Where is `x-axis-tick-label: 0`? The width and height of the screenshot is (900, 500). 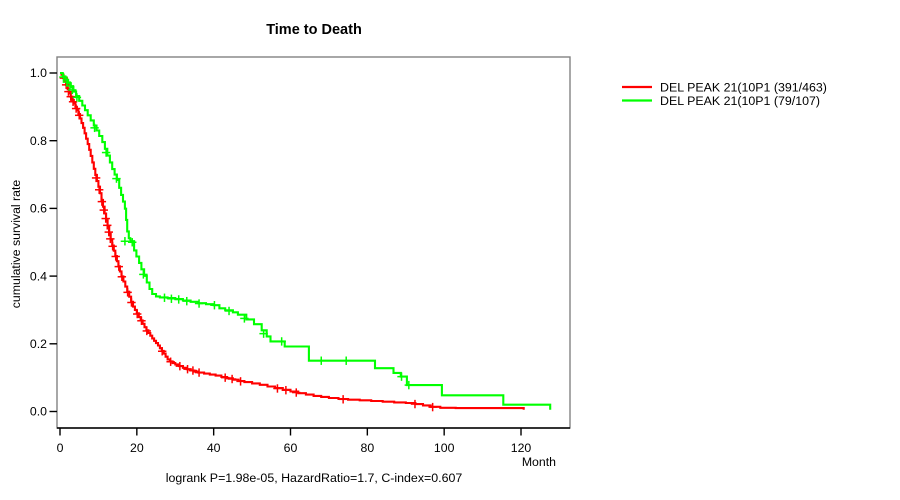
x-axis-tick-label: 0 is located at coordinates (60, 448).